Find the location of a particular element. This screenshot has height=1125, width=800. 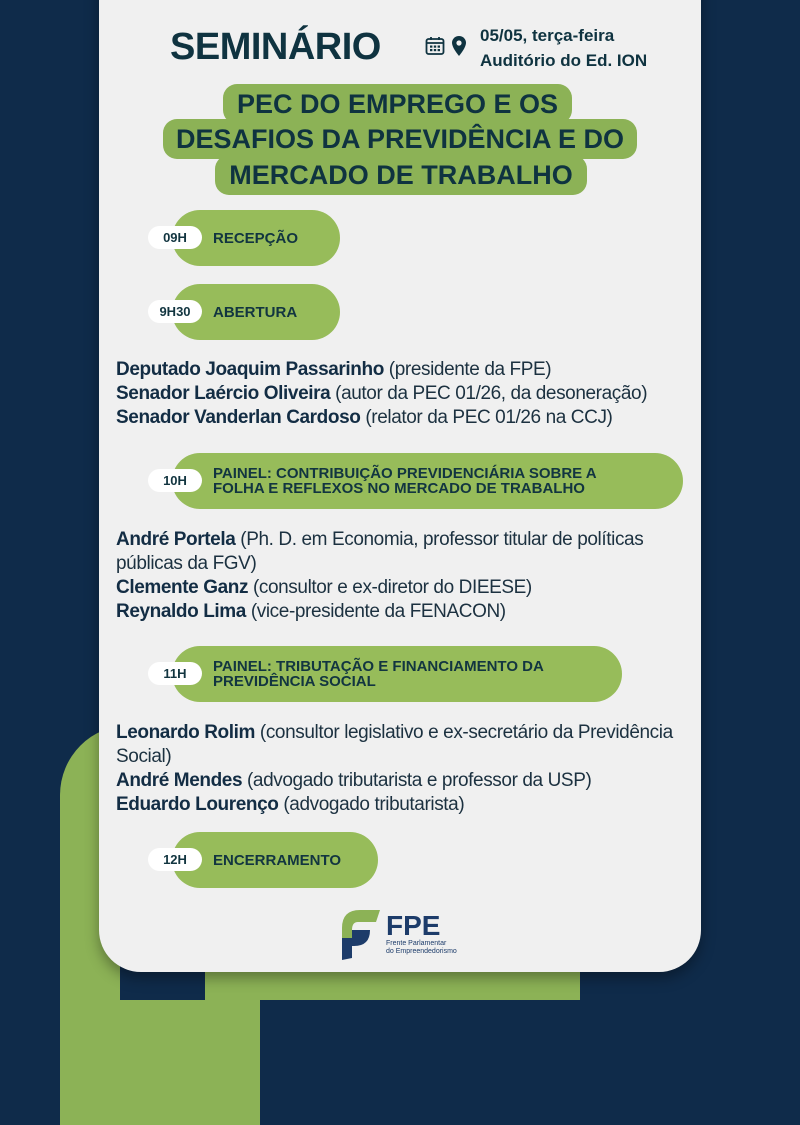

schedule-time: 09H is located at coordinates (175, 237).